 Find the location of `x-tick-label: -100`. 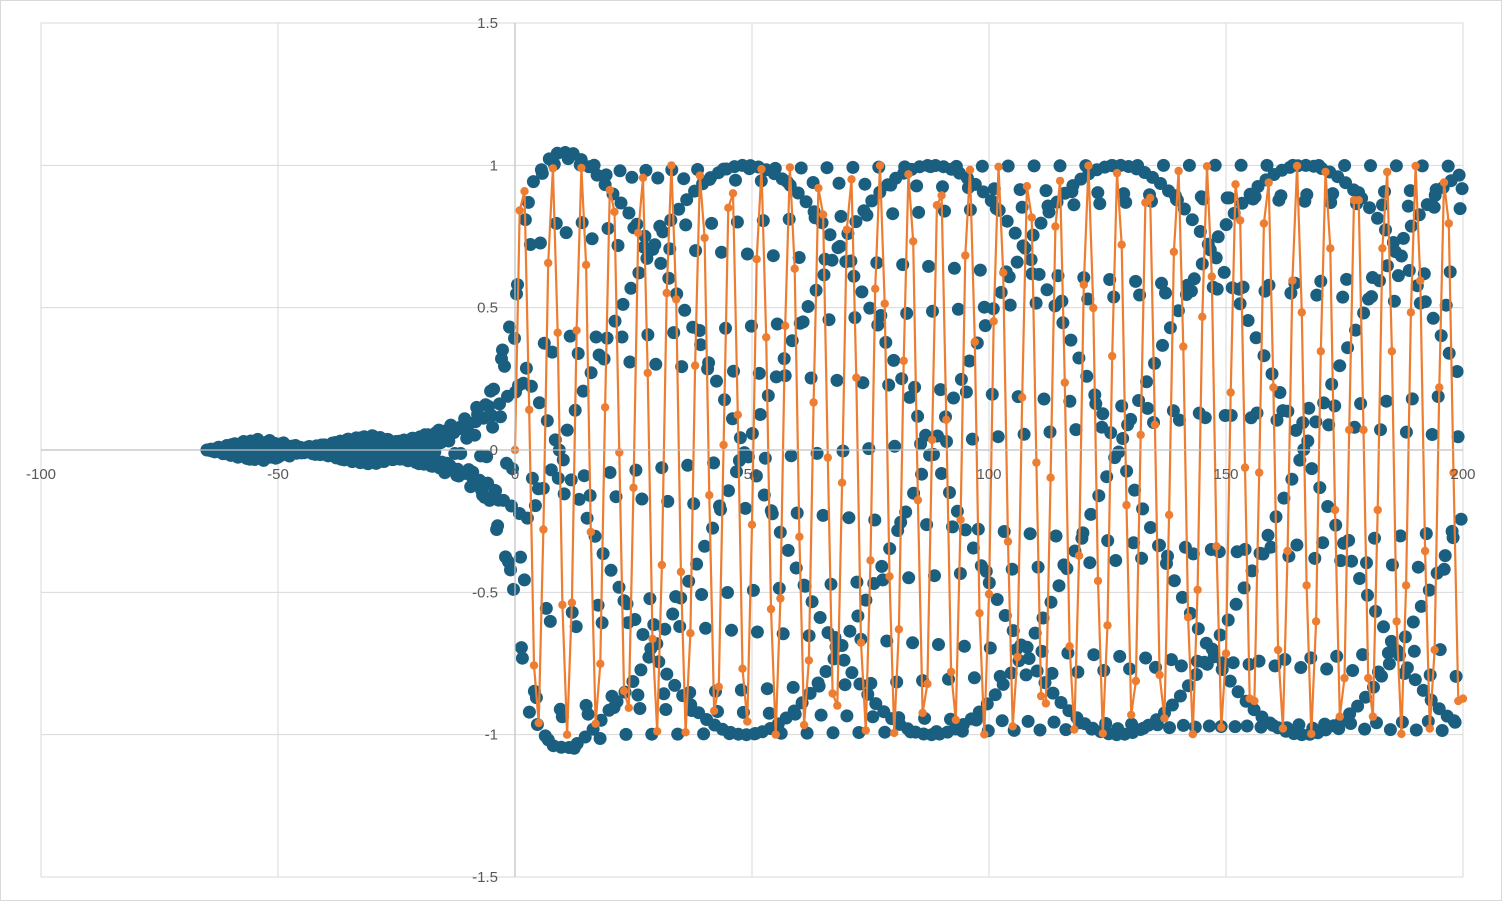

x-tick-label: -100 is located at coordinates (41, 474).